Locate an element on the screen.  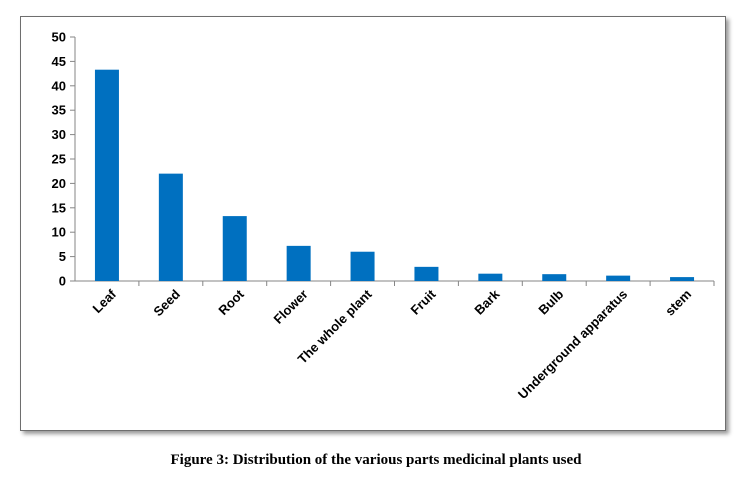
y-tick-label: 15 is located at coordinates (59, 207).